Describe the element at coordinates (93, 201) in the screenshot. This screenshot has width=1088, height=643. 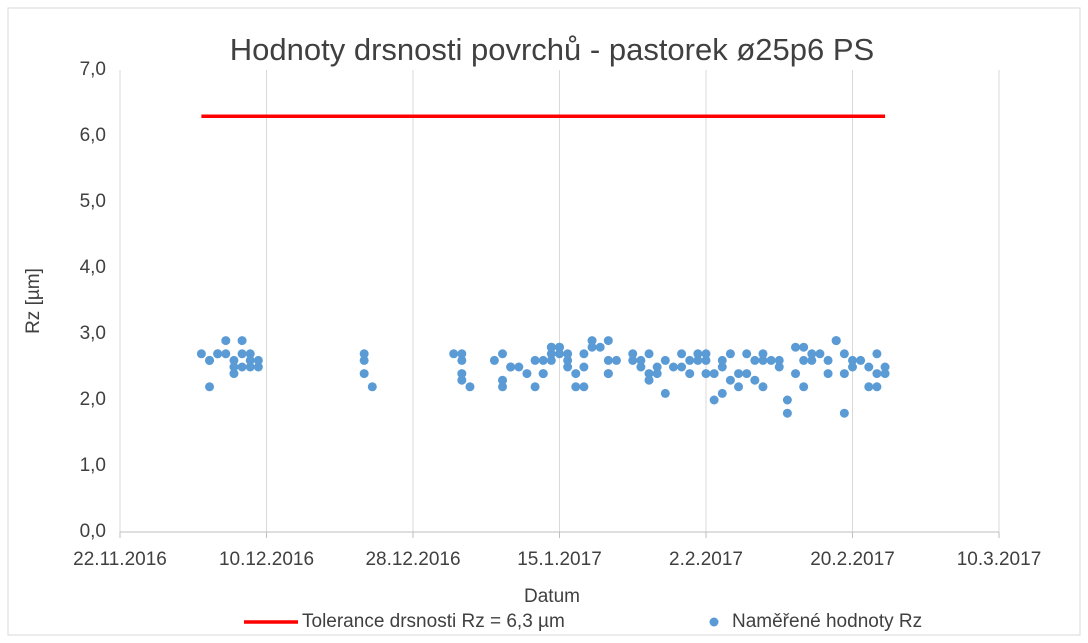
I see `y-tick-label: 5,0` at that location.